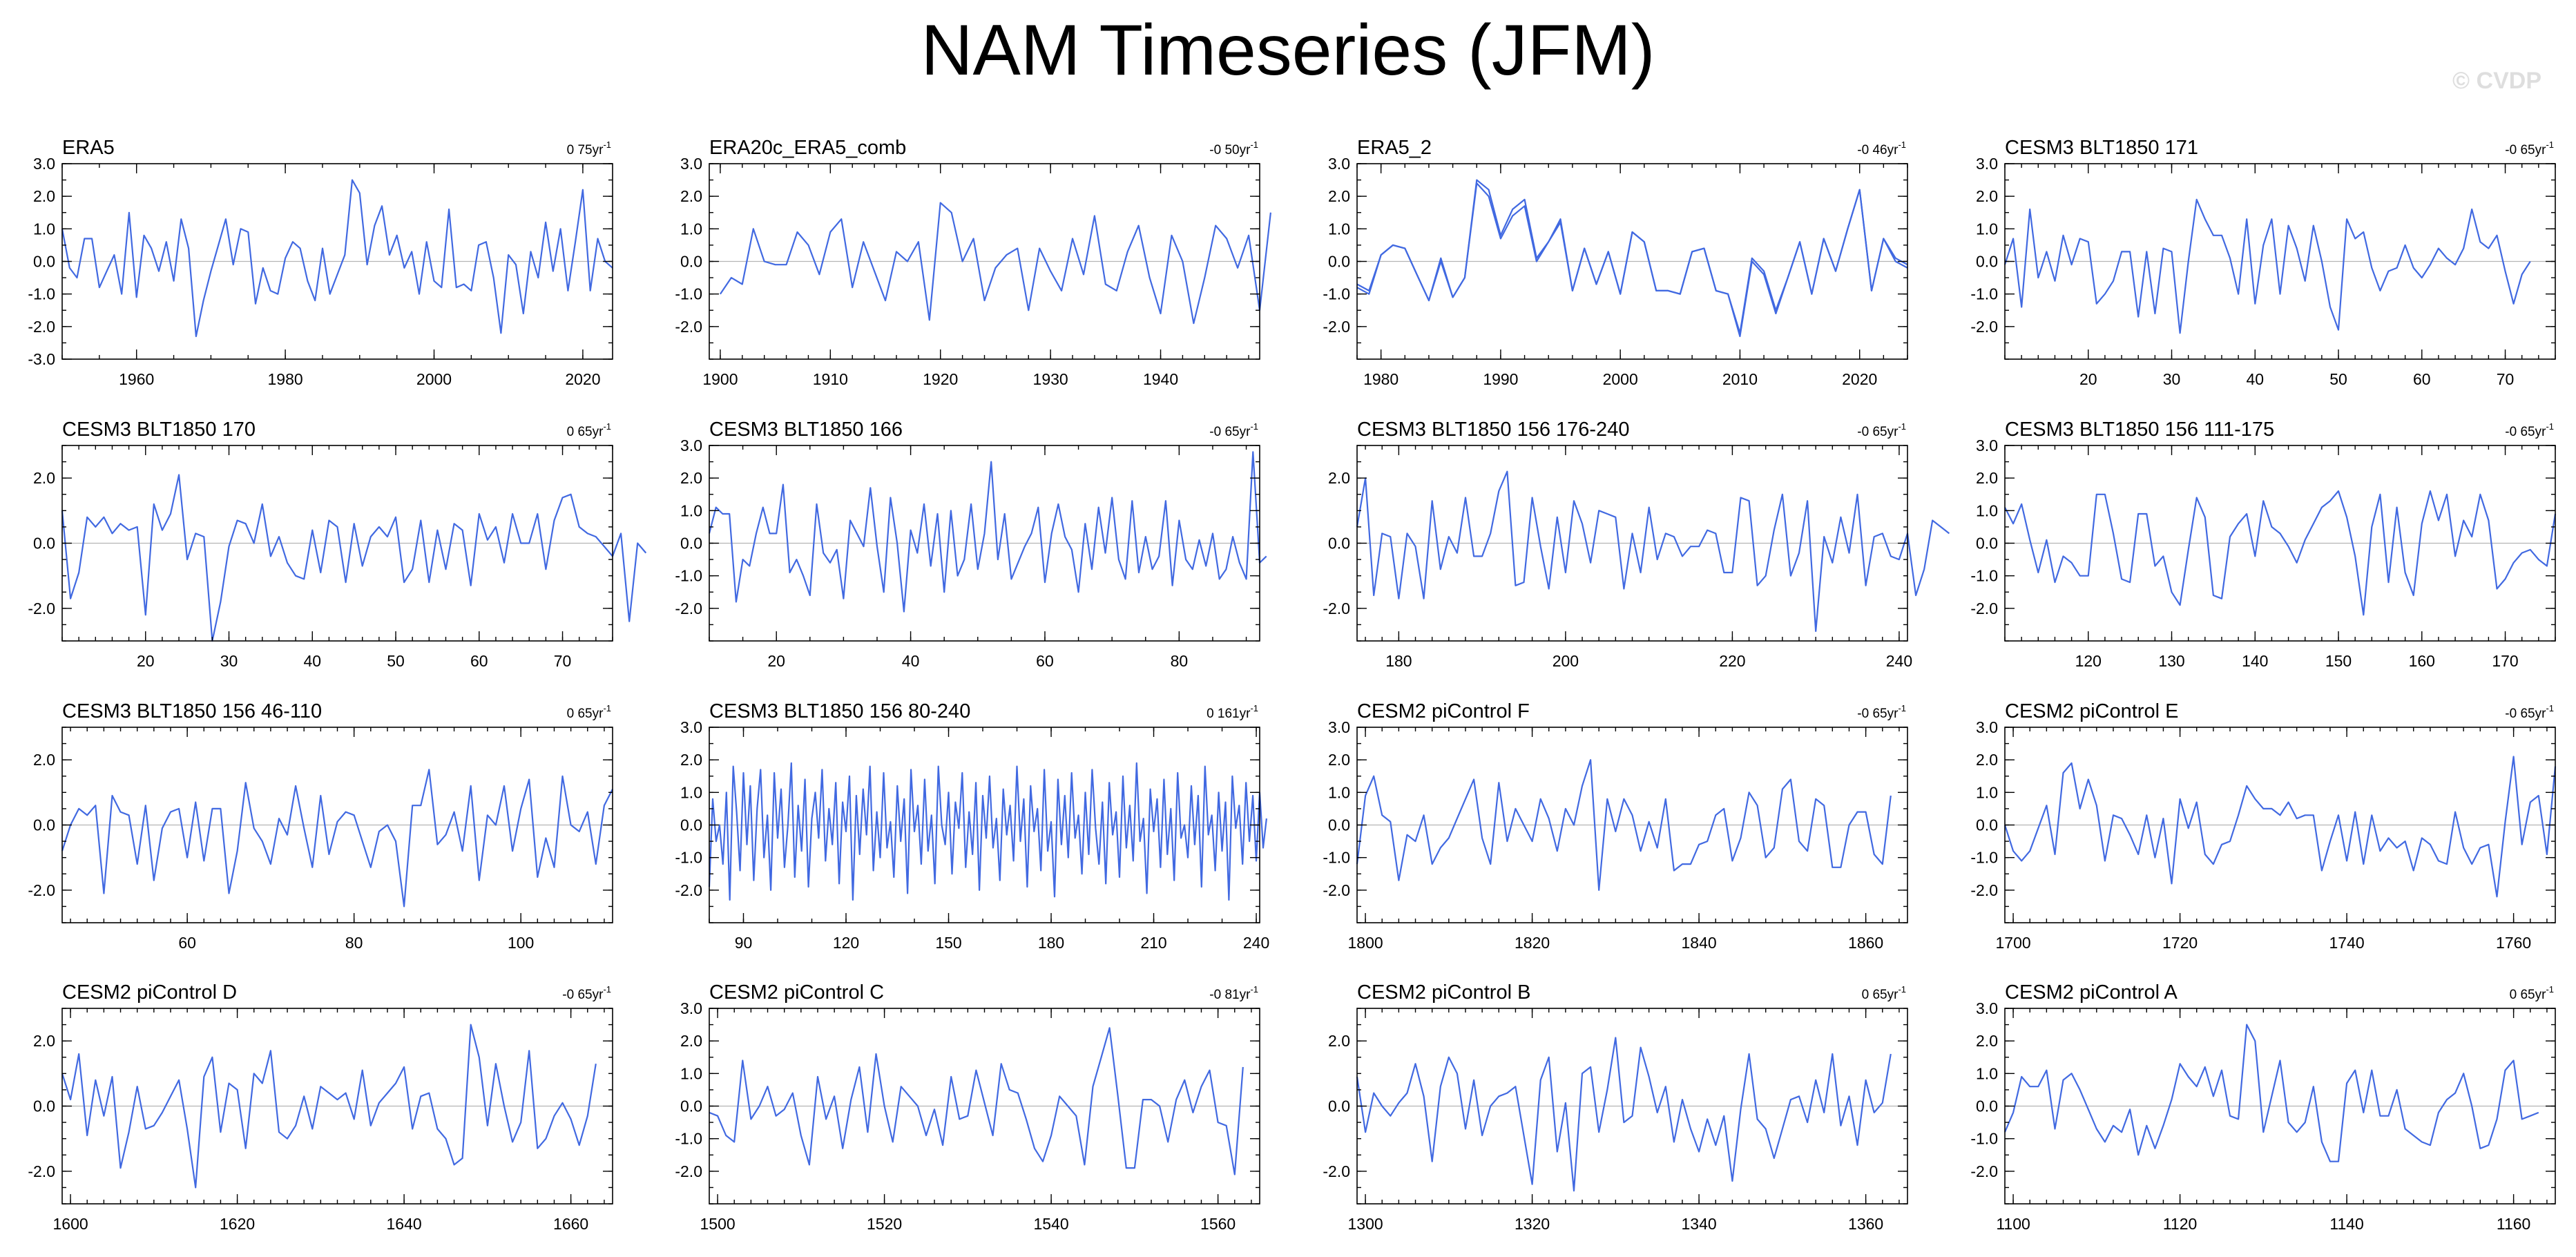 The height and width of the screenshot is (1257, 2576). What do you see at coordinates (1339, 760) in the screenshot?
I see `panel-11-ytick-label: 2.0` at bounding box center [1339, 760].